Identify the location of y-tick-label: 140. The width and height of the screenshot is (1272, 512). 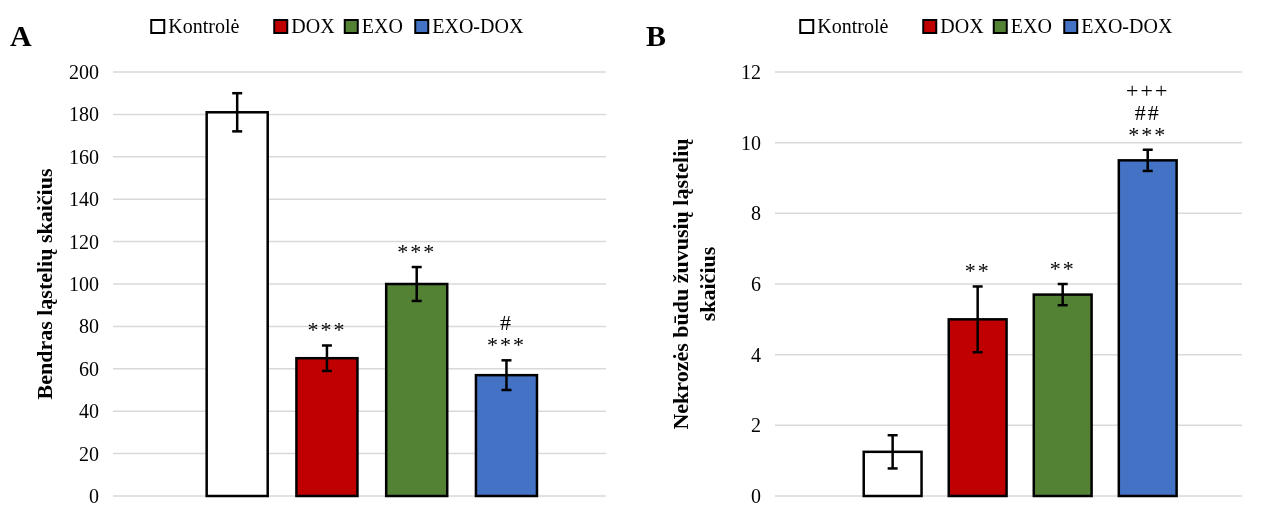
(84, 199).